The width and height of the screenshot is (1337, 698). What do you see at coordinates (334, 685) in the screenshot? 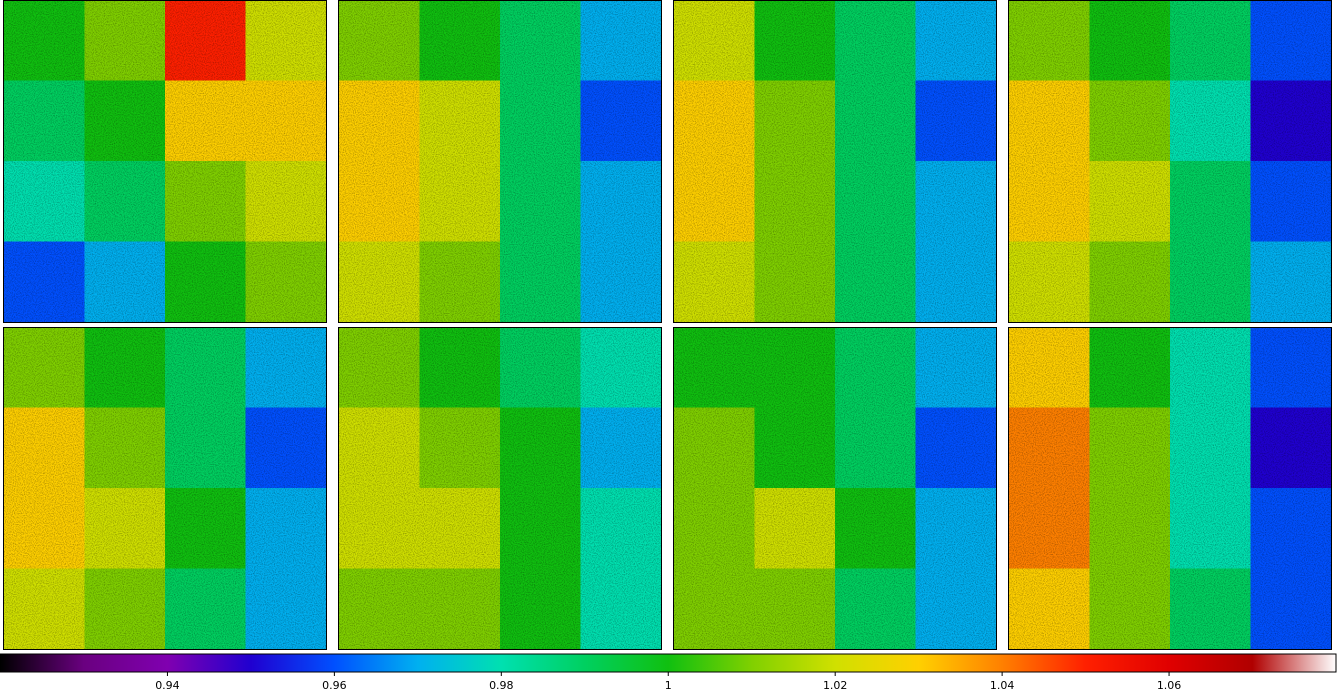
I see `colorbar-tick-label: 0.96` at bounding box center [334, 685].